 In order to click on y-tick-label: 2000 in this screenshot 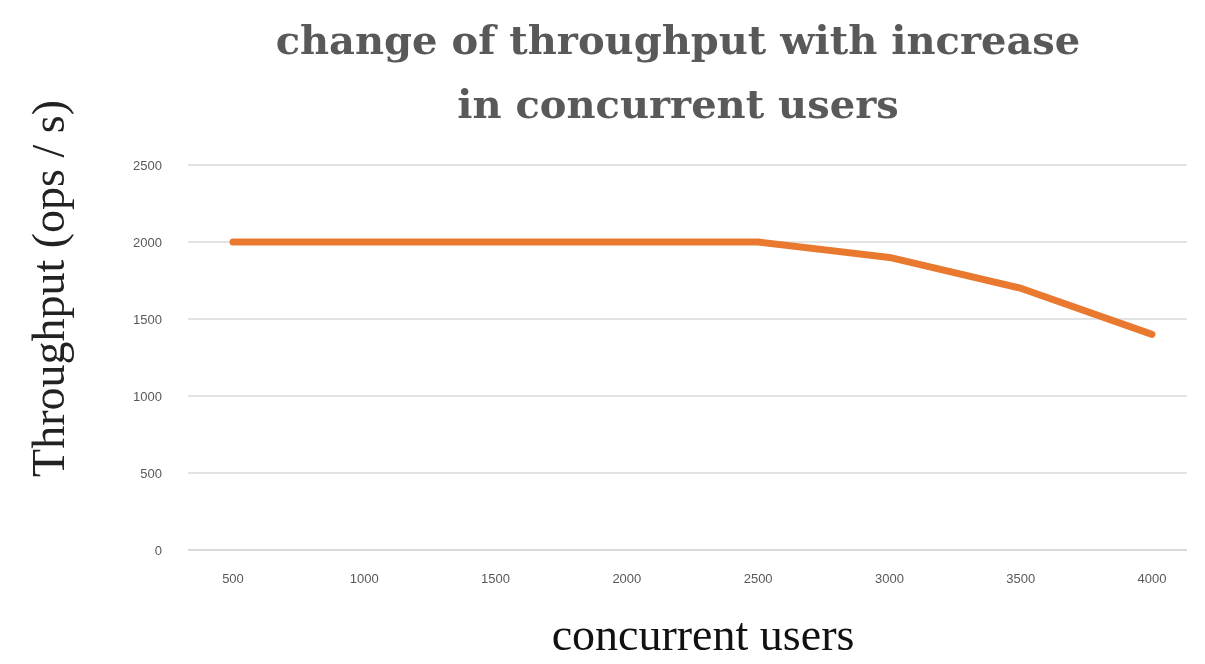, I will do `click(147, 242)`.